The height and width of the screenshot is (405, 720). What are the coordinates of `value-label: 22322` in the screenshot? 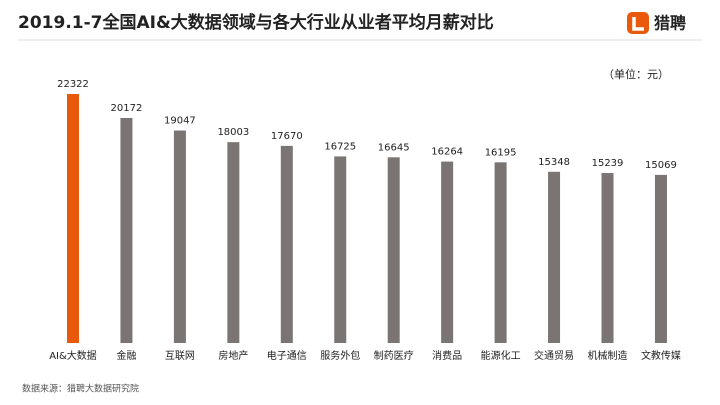 It's located at (73, 84).